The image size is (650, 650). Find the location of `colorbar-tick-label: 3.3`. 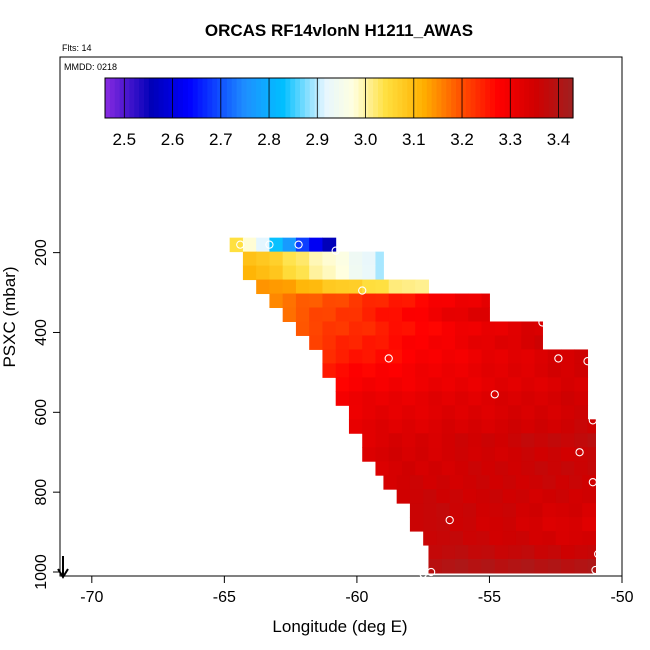

colorbar-tick-label: 3.3 is located at coordinates (510, 139).